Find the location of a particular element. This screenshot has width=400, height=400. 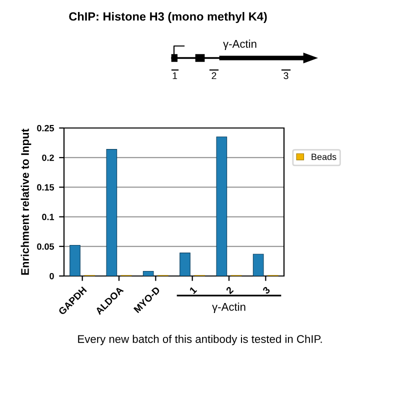

text: Every new batch of this antibody is tested in ChIP. is located at coordinates (200, 340).